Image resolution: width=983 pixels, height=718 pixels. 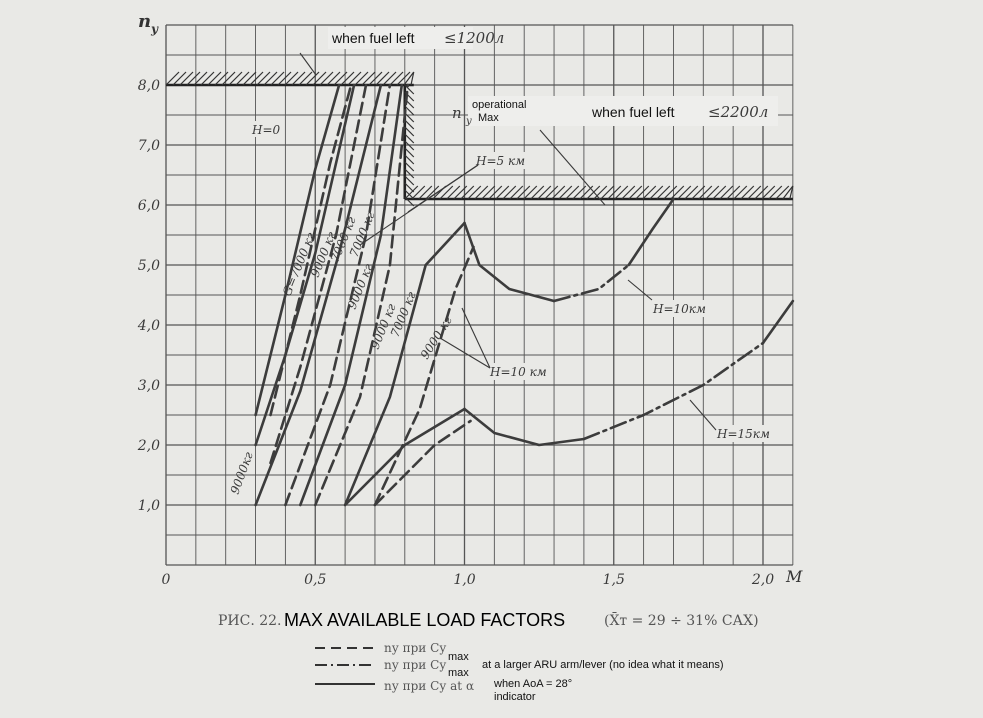 What do you see at coordinates (166, 580) in the screenshot?
I see `x-tick-label: 0` at bounding box center [166, 580].